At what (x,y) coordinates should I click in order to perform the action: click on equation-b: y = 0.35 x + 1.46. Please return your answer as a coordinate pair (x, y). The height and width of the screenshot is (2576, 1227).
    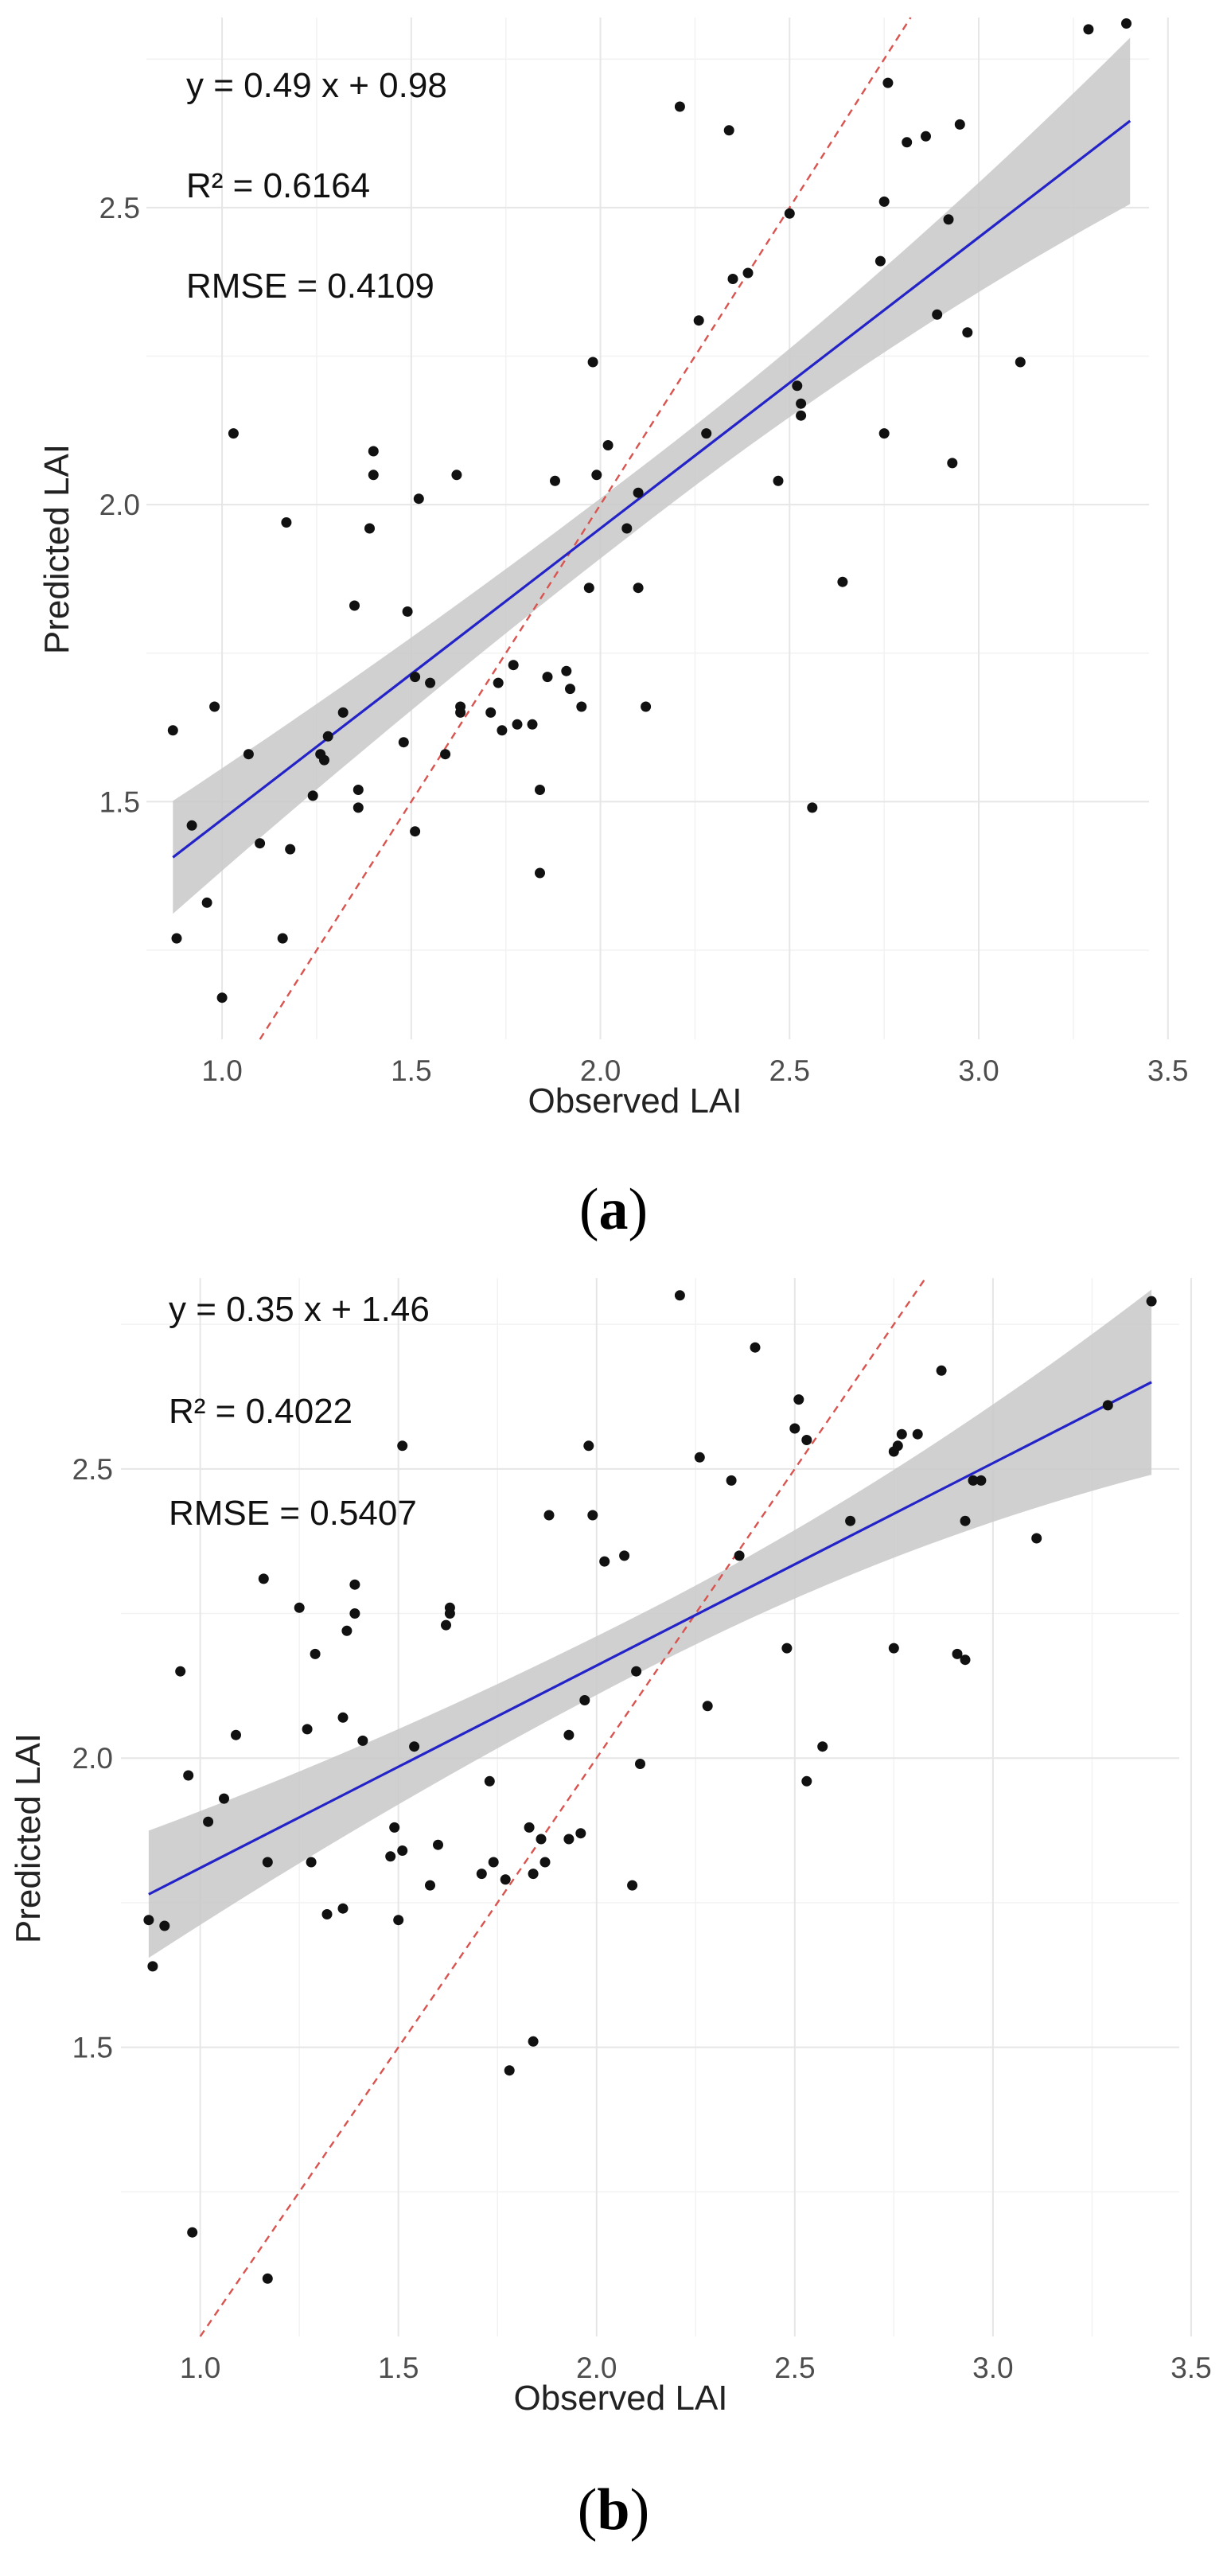
    Looking at the image, I should click on (299, 1309).